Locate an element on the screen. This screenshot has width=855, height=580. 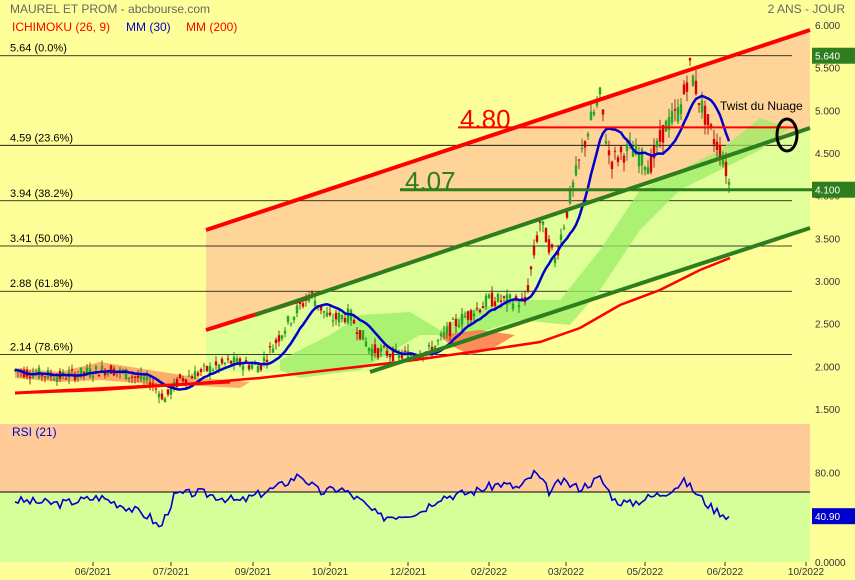
last-high-box is located at coordinates (833, 55).